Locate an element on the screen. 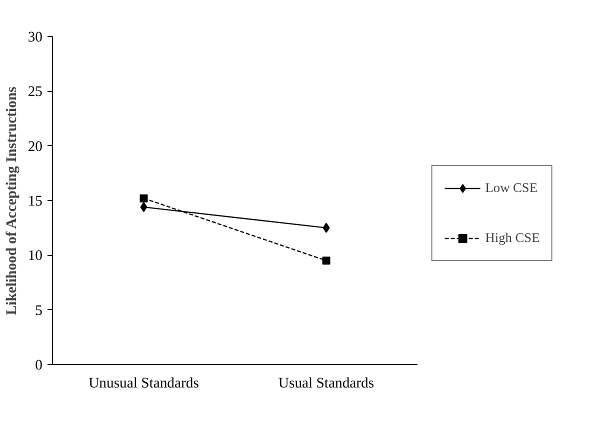  y-tick-label: 15 is located at coordinates (35, 202).